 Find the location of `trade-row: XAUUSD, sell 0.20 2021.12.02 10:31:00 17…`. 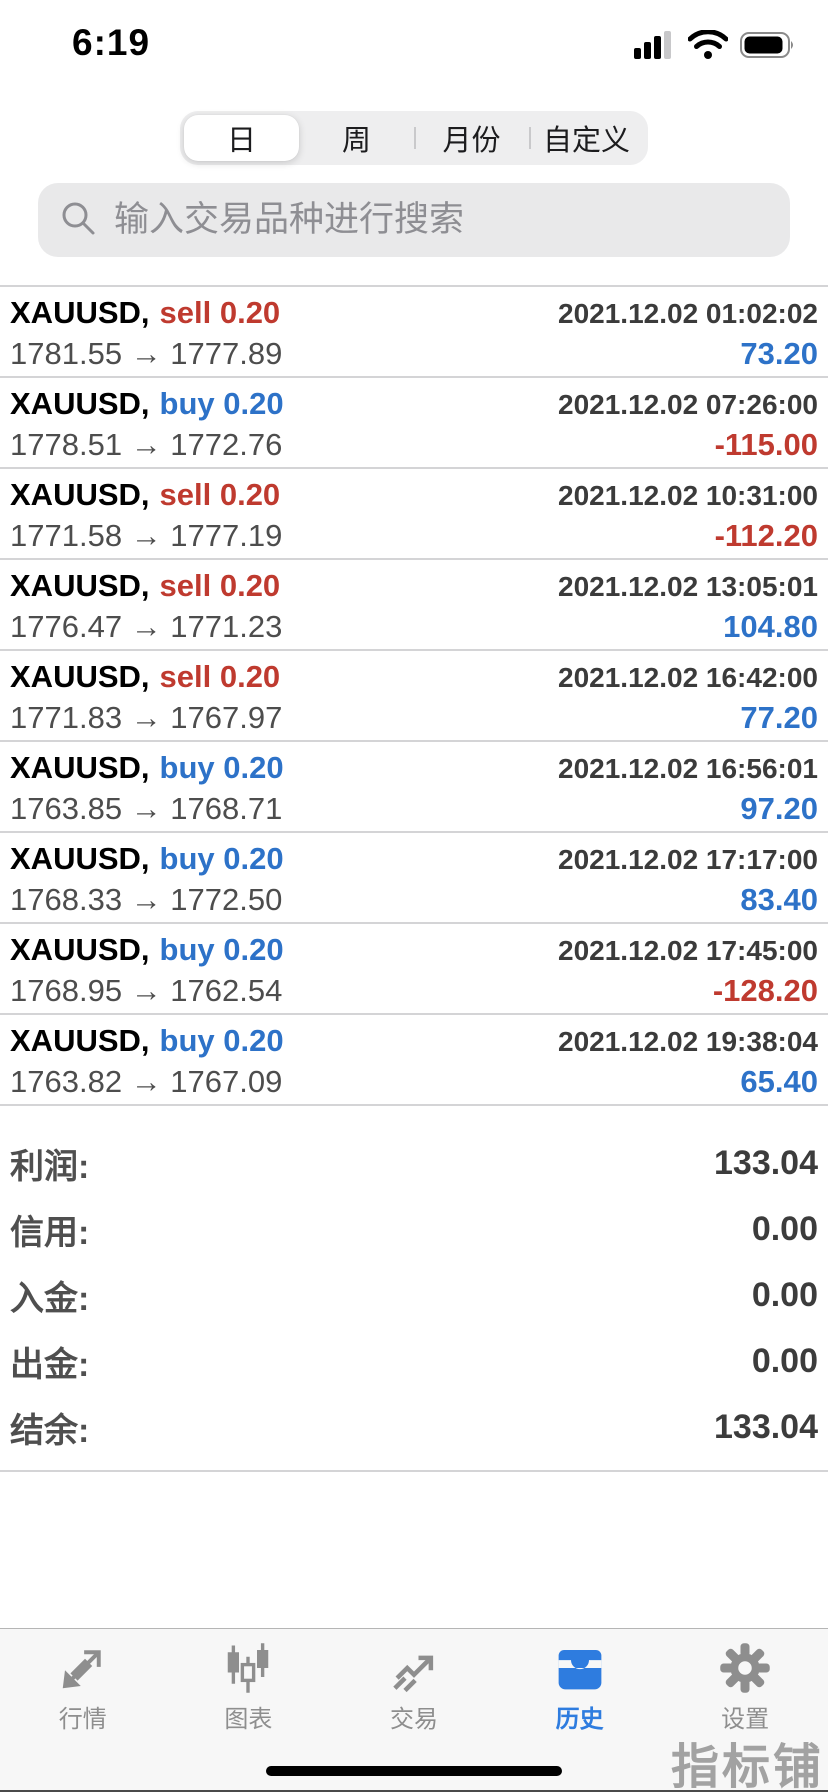

trade-row: XAUUSD, sell 0.20 2021.12.02 10:31:00 17… is located at coordinates (414, 514).